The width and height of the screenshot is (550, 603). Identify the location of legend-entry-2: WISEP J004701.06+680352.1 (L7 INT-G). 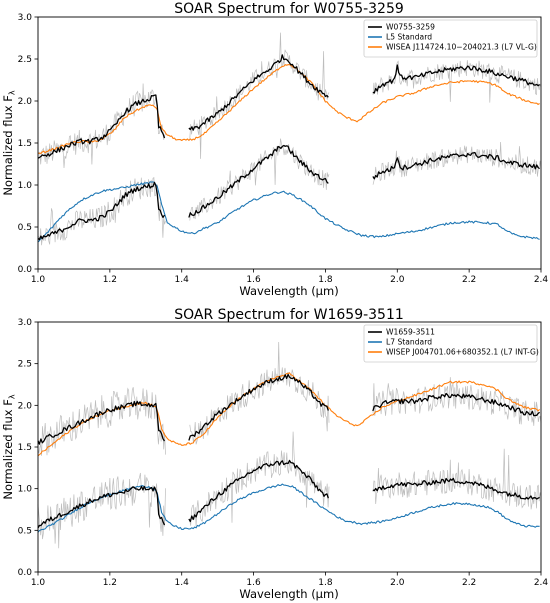
(462, 352).